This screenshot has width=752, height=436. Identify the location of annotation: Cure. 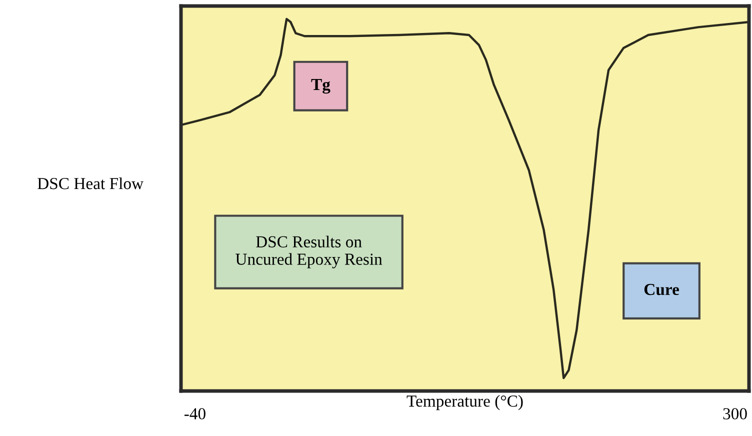
(661, 290).